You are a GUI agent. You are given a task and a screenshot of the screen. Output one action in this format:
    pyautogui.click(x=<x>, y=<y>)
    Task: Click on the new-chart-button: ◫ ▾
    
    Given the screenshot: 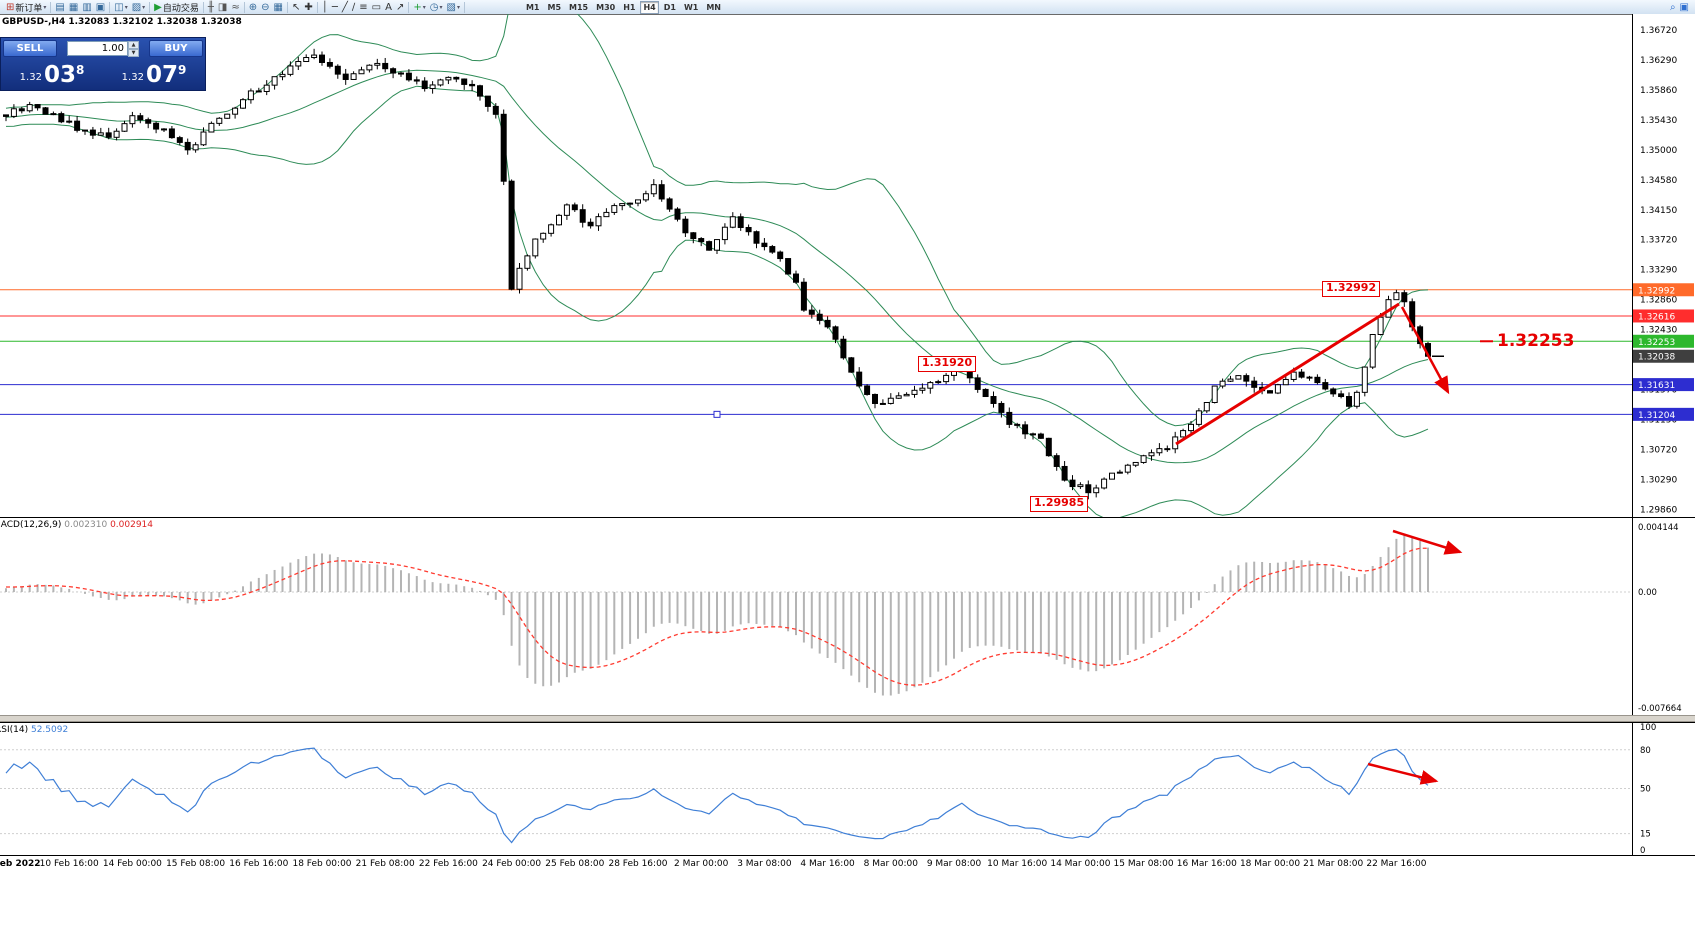 What is the action you would take?
    pyautogui.click(x=120, y=7)
    